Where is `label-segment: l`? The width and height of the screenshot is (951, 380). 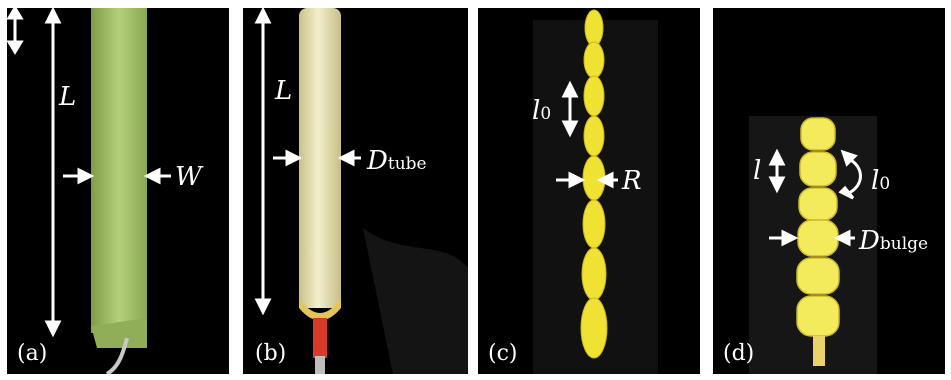 label-segment: l is located at coordinates (757, 171).